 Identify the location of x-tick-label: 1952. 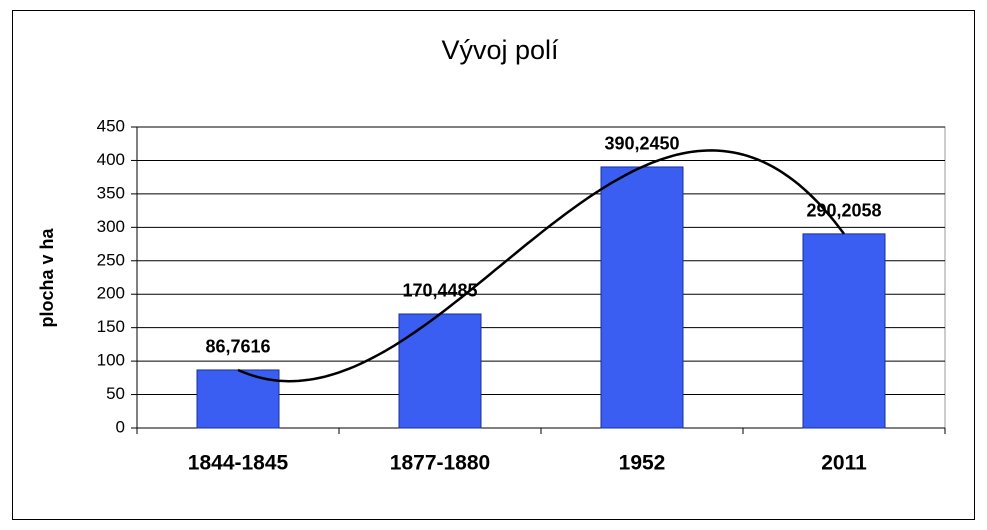
(642, 463).